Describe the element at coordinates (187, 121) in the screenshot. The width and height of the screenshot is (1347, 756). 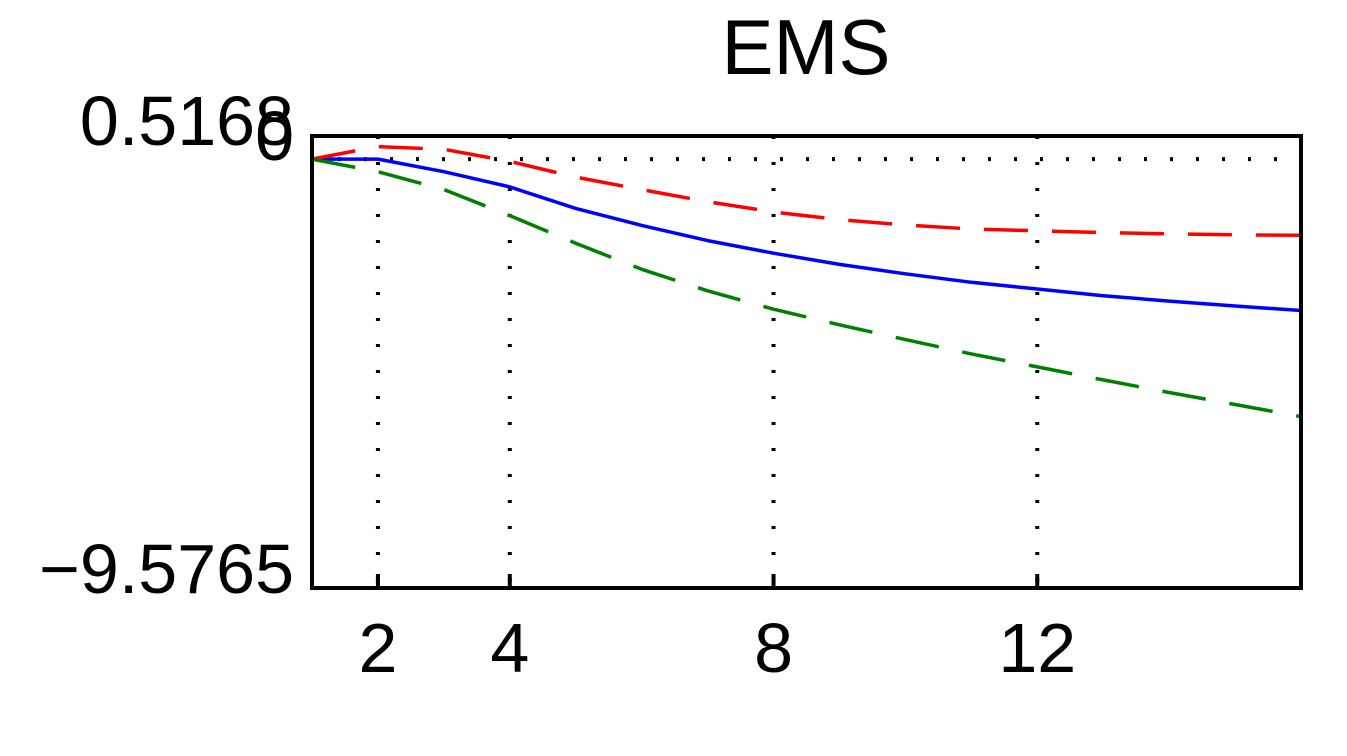
I see `y-tick-label-top: 0.5168` at that location.